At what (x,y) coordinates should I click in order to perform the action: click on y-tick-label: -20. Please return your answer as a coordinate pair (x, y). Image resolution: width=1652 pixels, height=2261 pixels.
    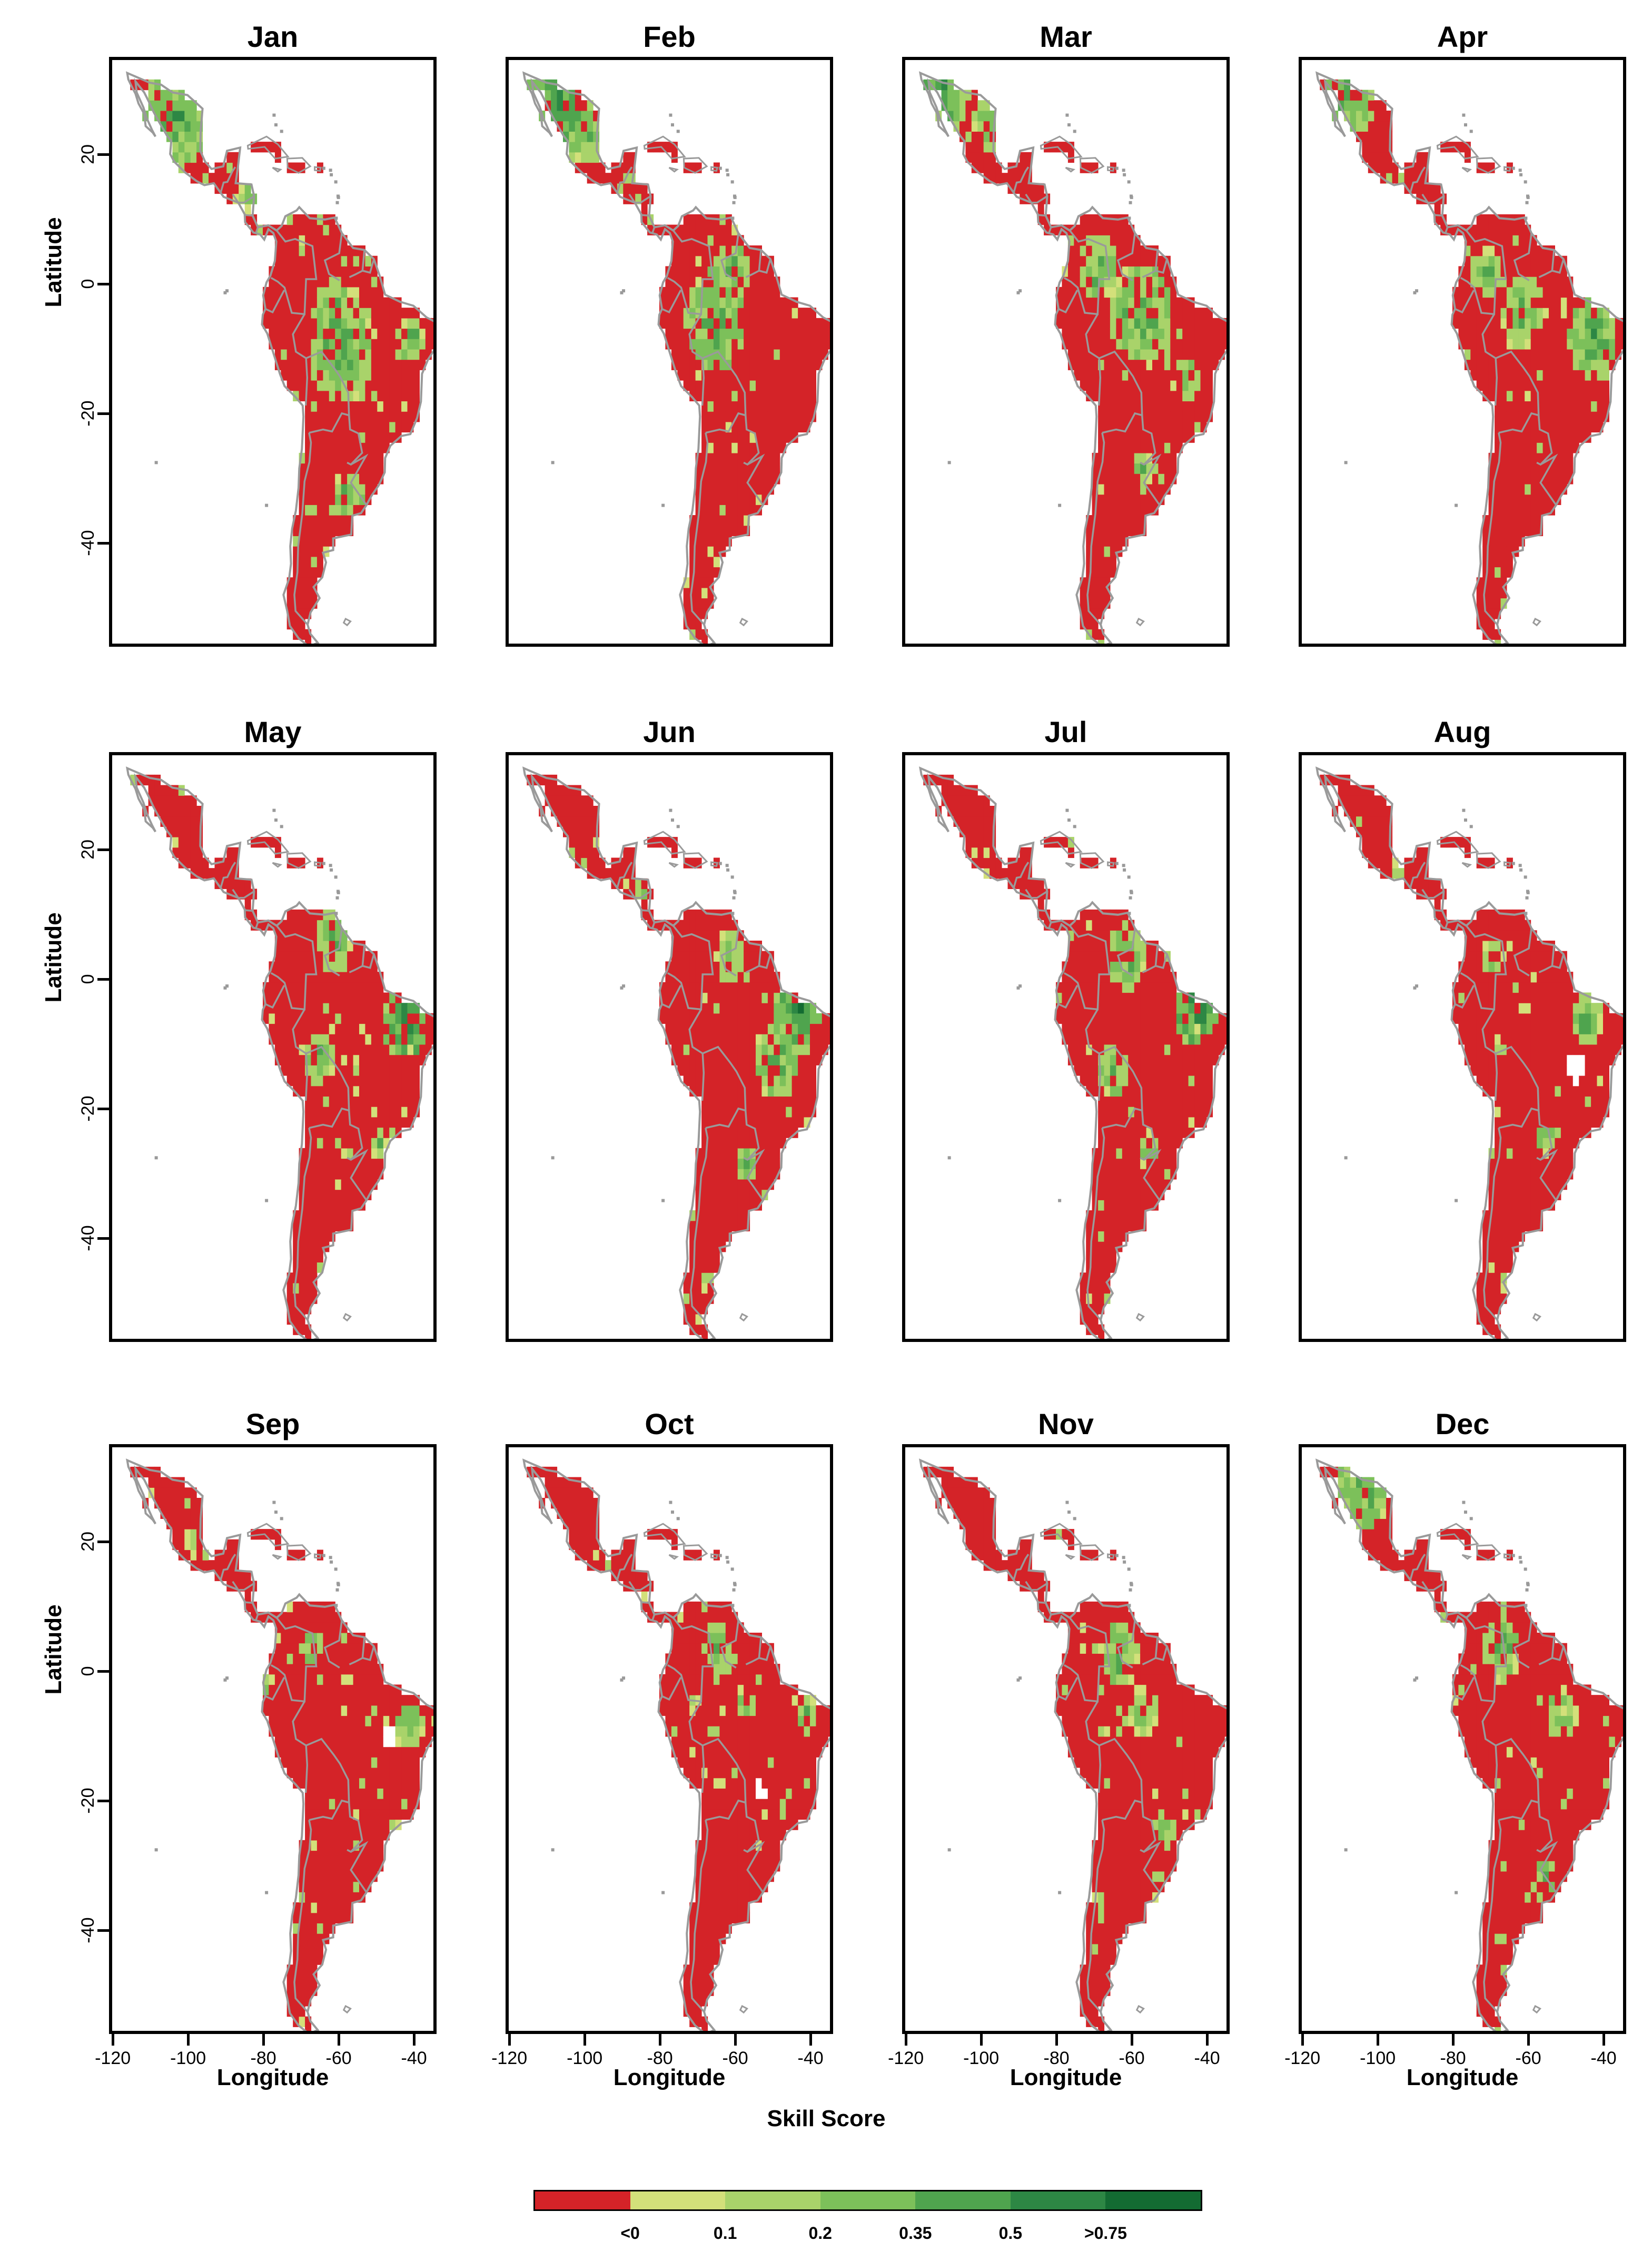
    Looking at the image, I should click on (88, 1801).